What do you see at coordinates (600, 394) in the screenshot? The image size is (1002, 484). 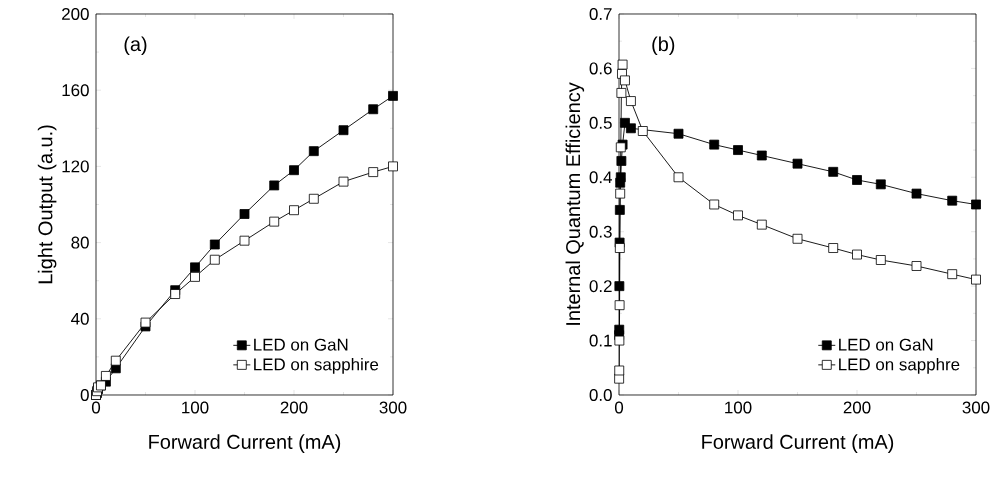 I see `y-tick-label: 0.0` at bounding box center [600, 394].